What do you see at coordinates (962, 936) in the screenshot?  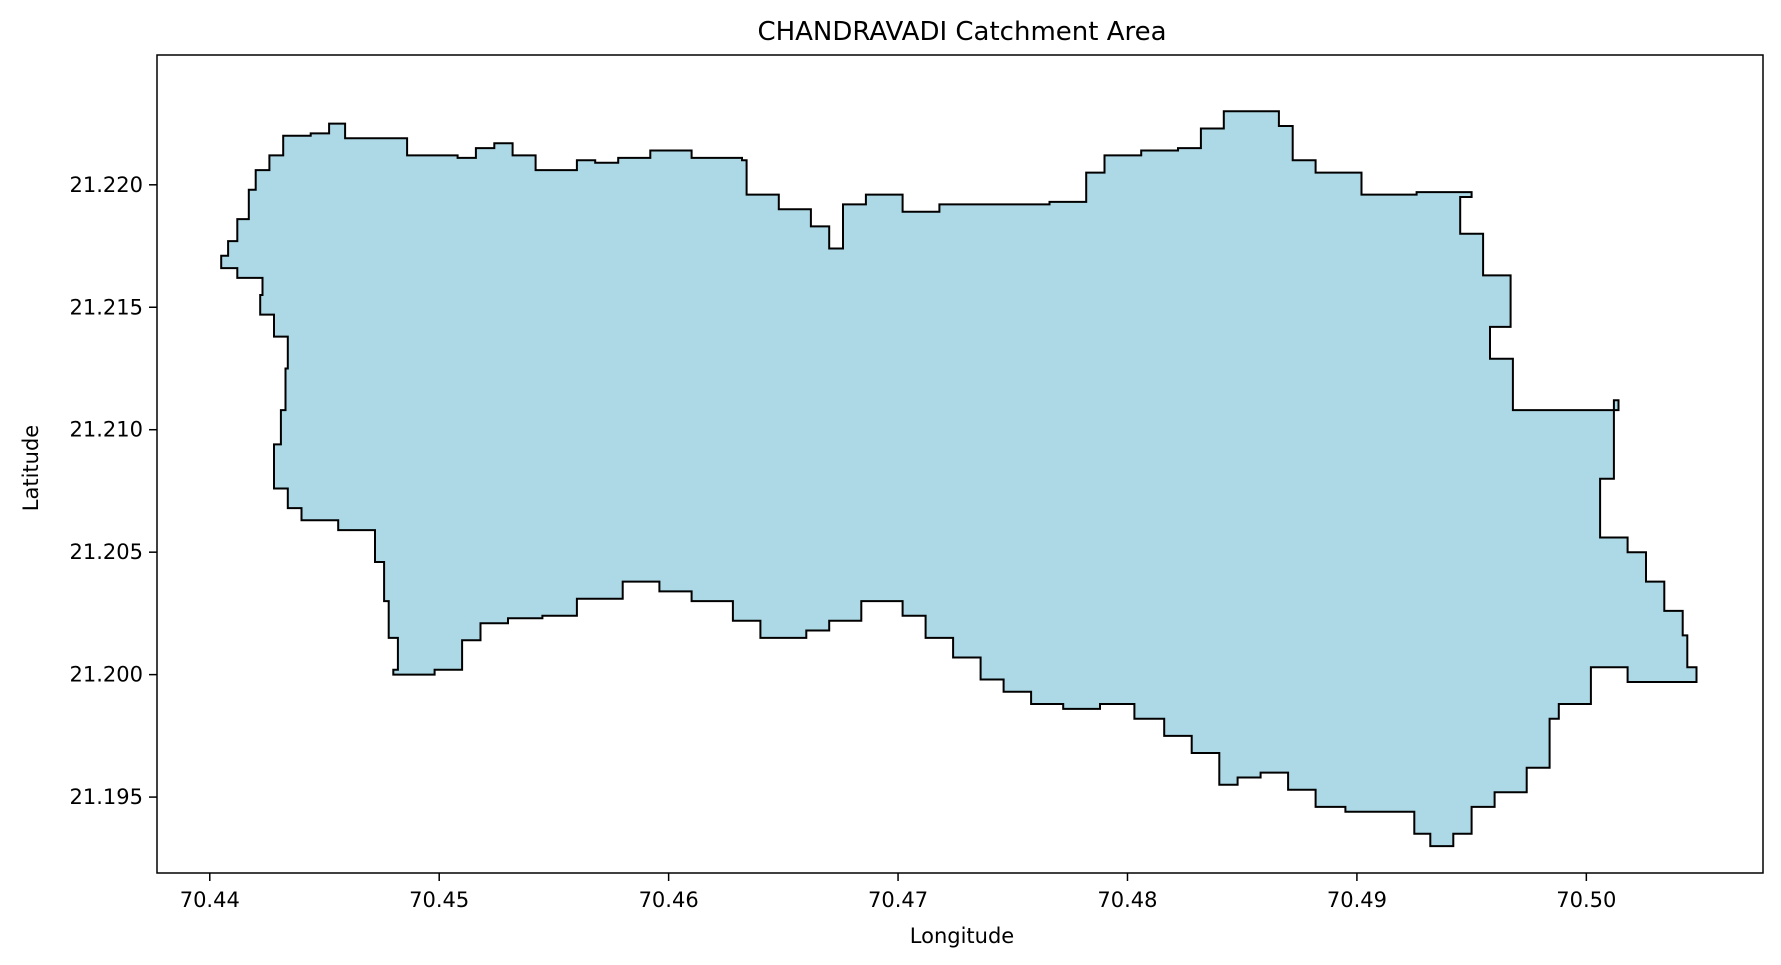 I see `x-axis-label: Longitude` at bounding box center [962, 936].